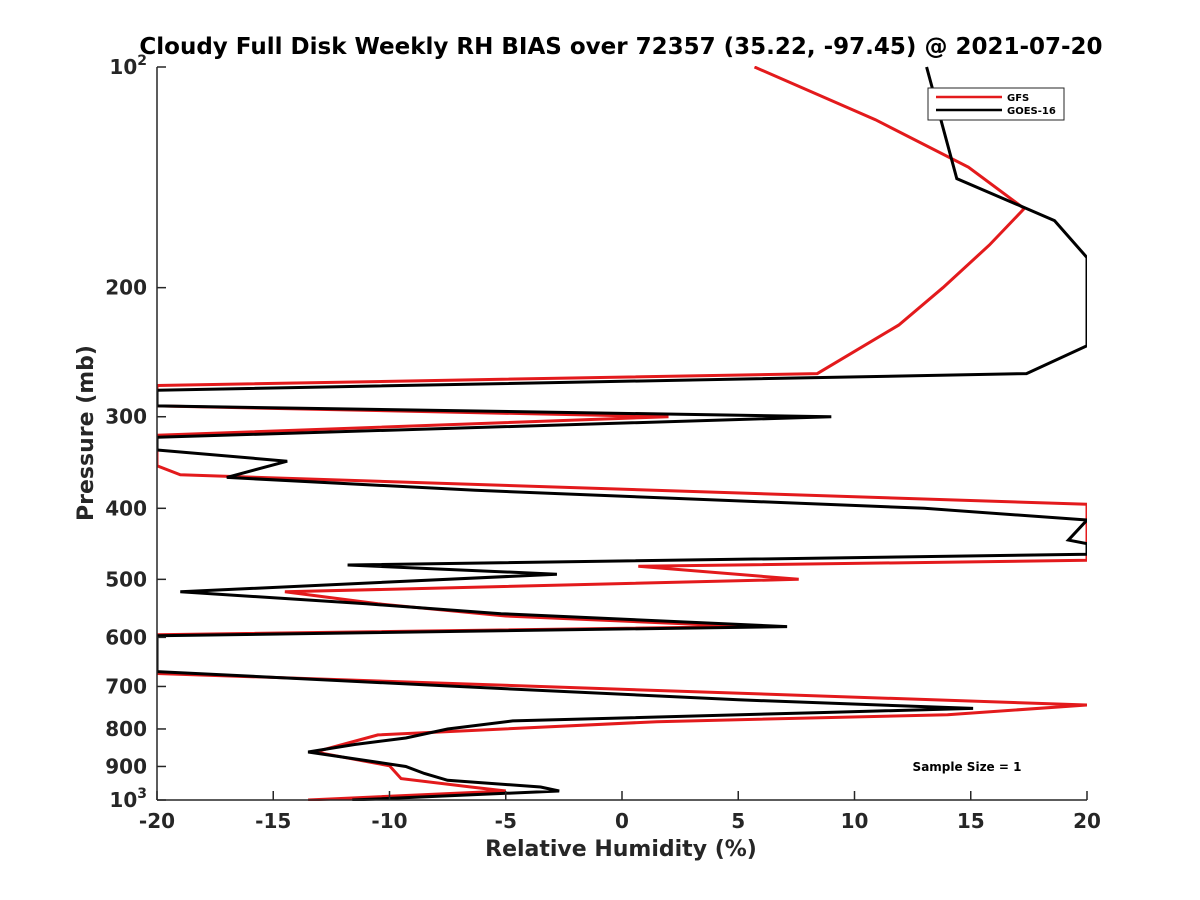 This screenshot has height=900, width=1200. I want to click on x-tick-label: 10, so click(855, 821).